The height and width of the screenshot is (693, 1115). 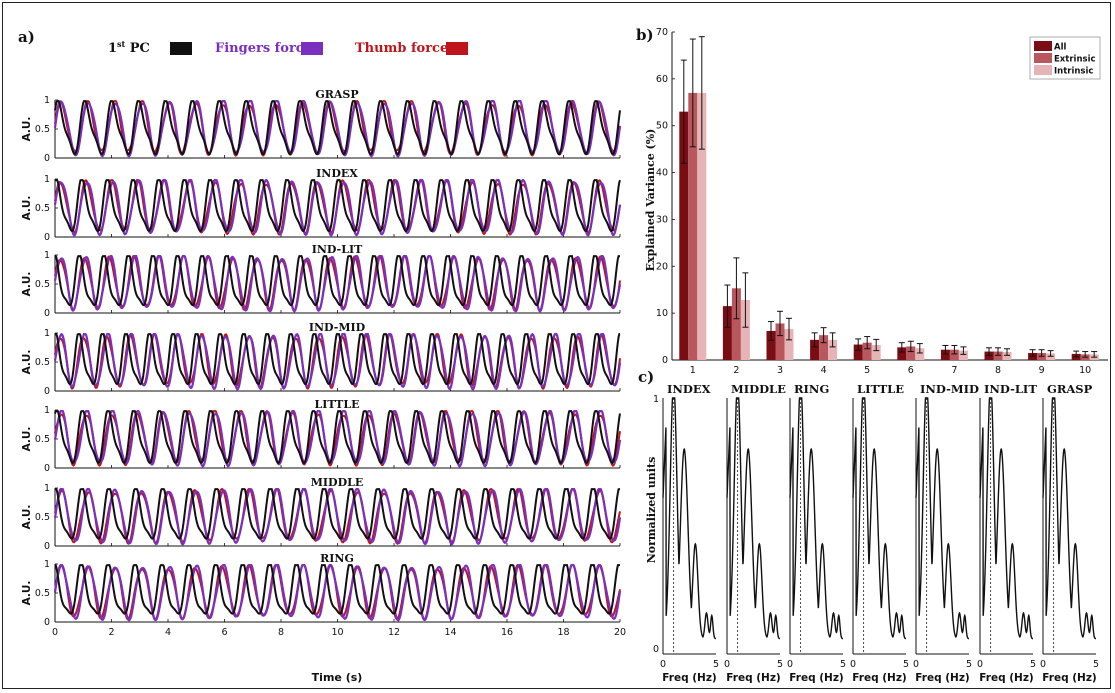 I want to click on subplot-little: LITTLE 0 0.5 1 A.U., so click(x=321, y=436).